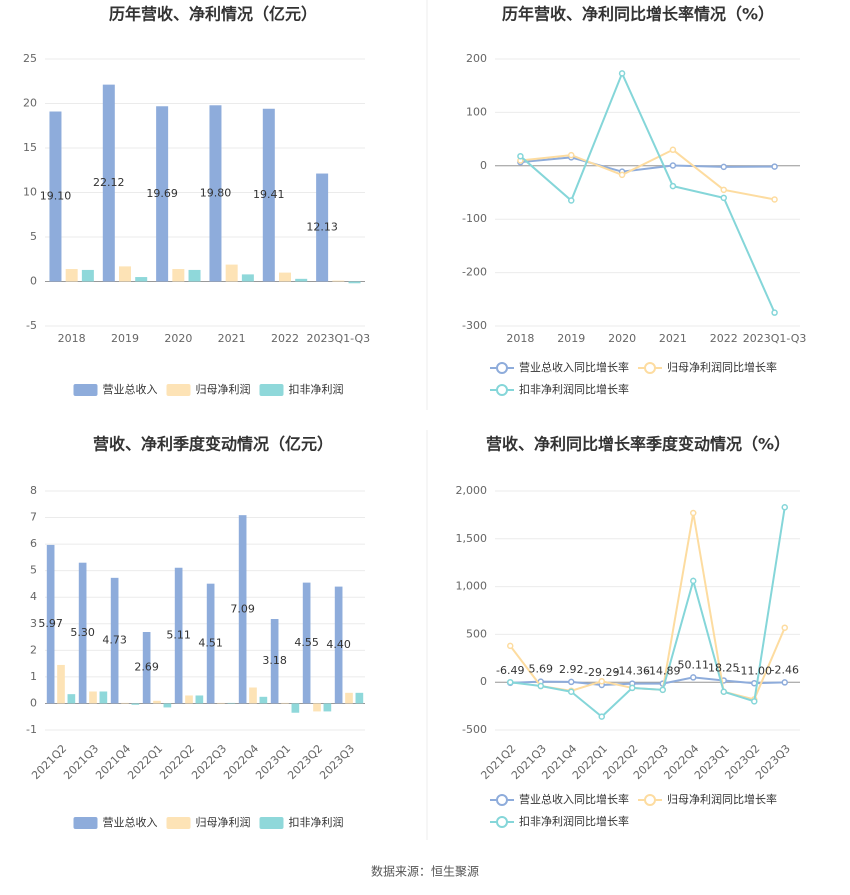  What do you see at coordinates (269, 194) in the screenshot?
I see `value-label: 19.41` at bounding box center [269, 194].